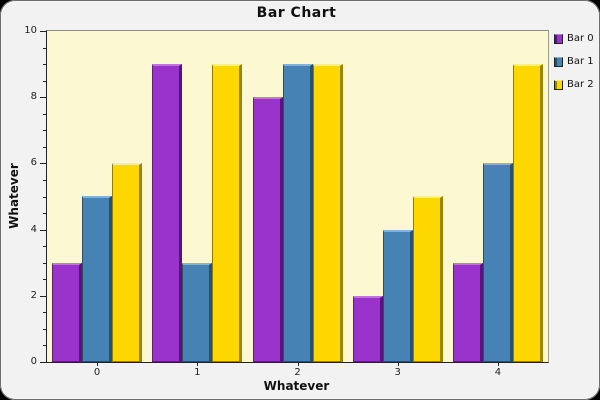 Image resolution: width=600 pixels, height=400 pixels. Describe the element at coordinates (33, 97) in the screenshot. I see `y-axis-tick-label: 8` at that location.